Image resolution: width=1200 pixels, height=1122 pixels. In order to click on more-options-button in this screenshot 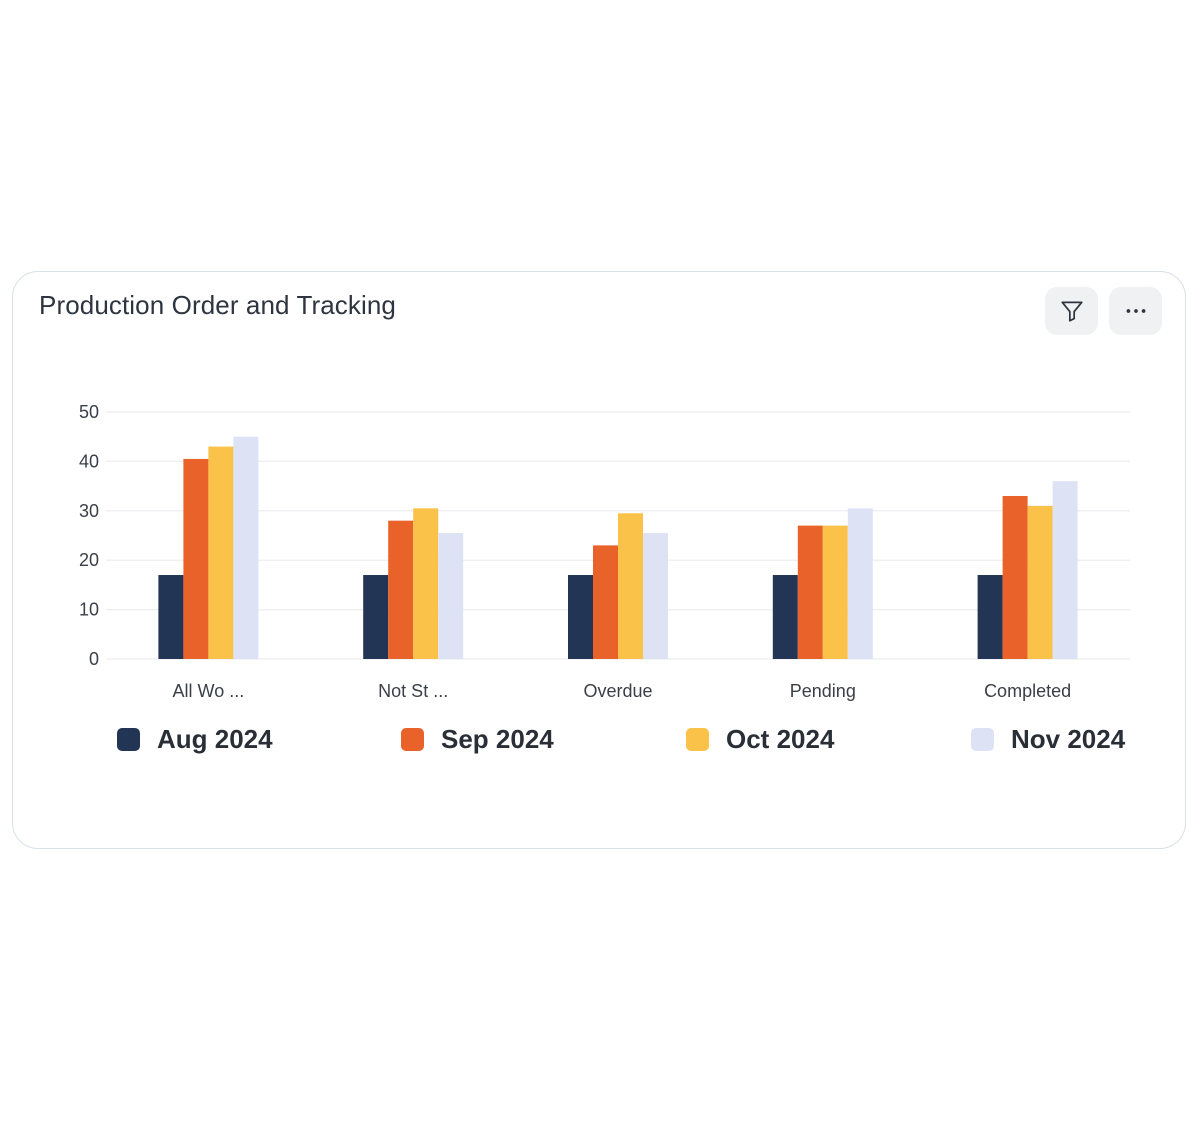, I will do `click(1135, 311)`.